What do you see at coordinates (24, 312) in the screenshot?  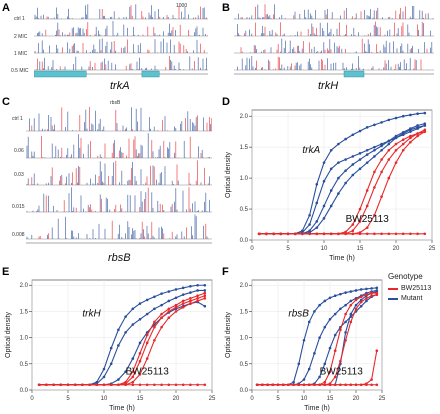 I see `y-tick-label: 1.5` at bounding box center [24, 312].